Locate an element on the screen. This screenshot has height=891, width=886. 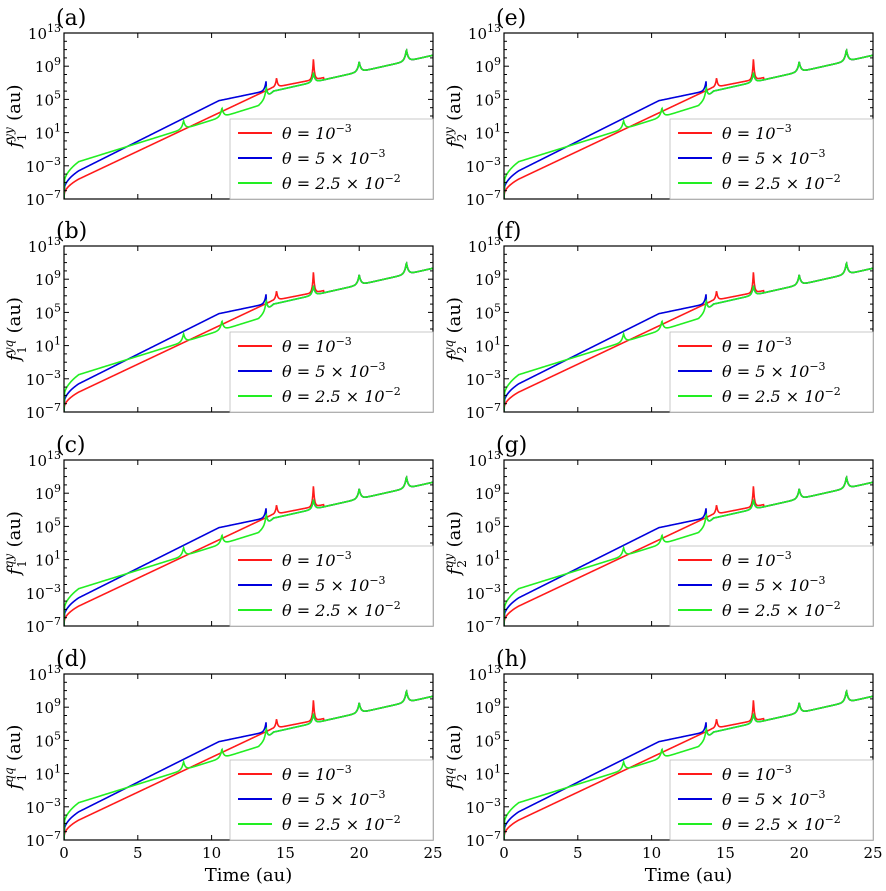
y-axis-label: fqq2 (au) is located at coordinates (455, 758).